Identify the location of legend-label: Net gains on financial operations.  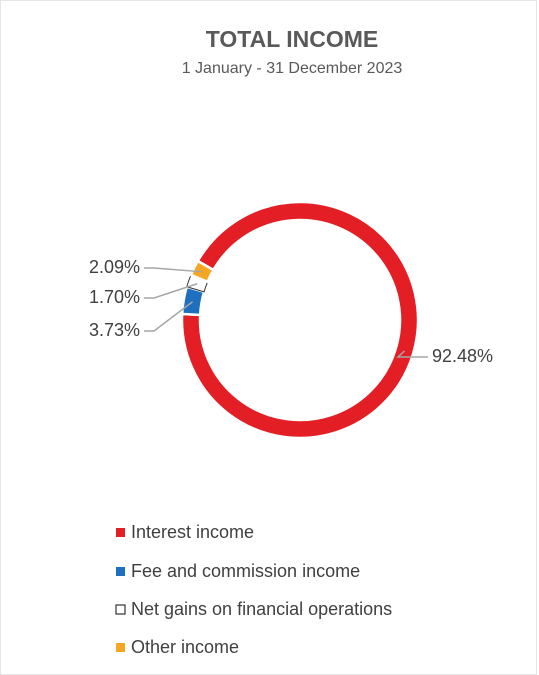
(261, 609).